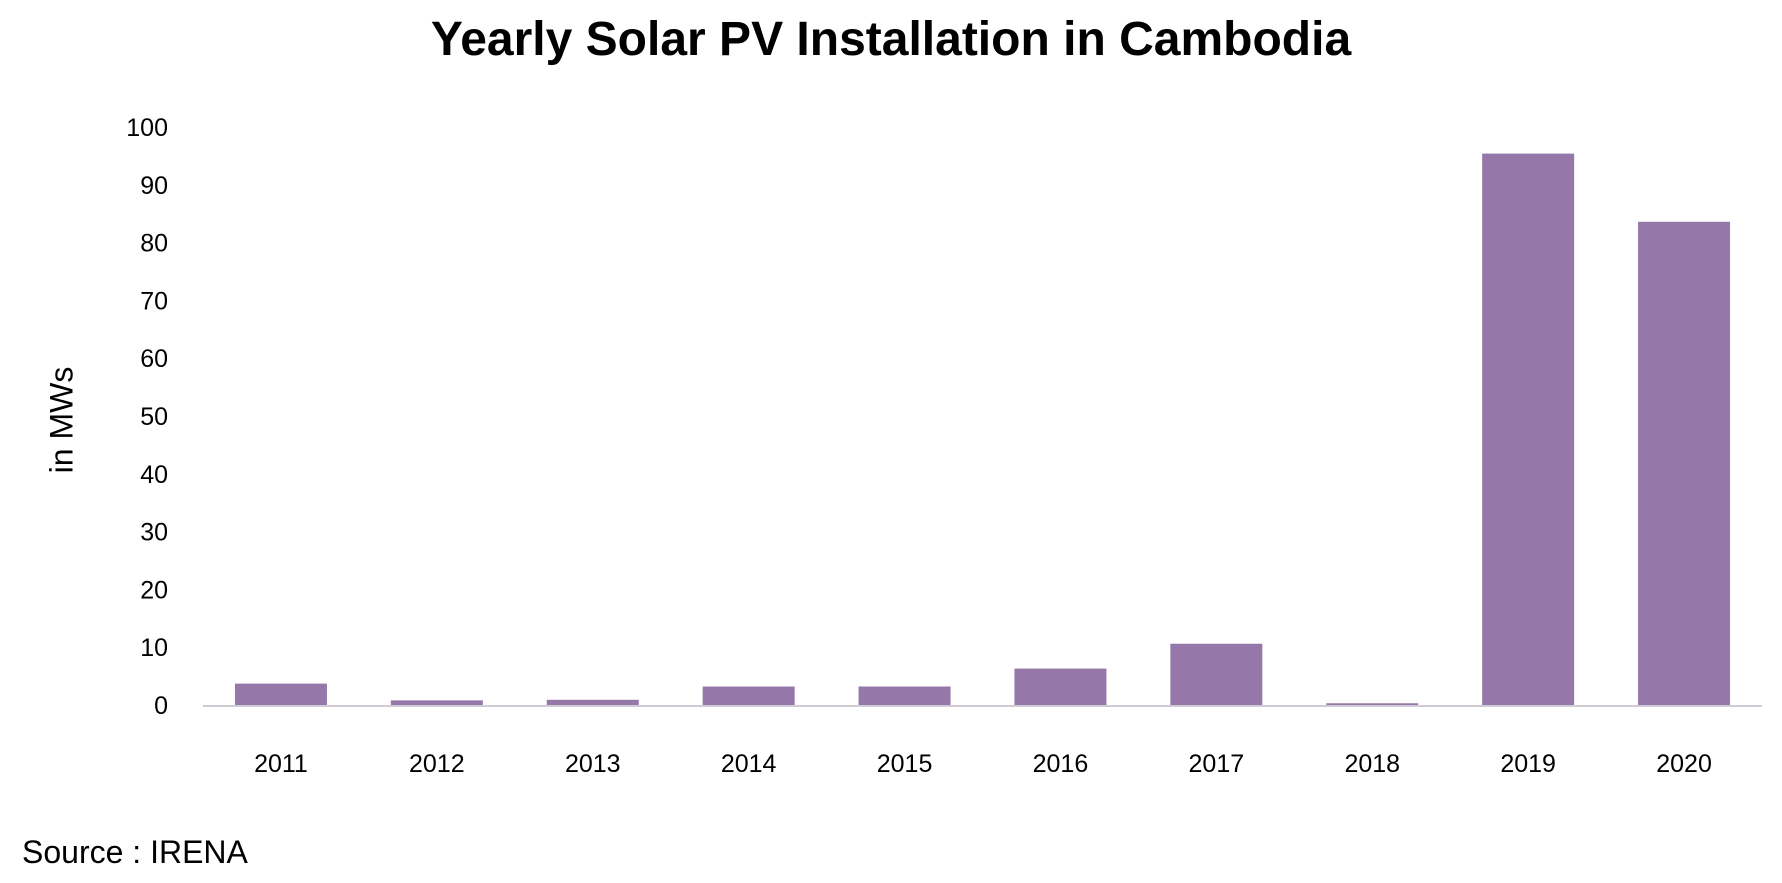  I want to click on chart-title: Yearly Solar PV Installation in Cambodia, so click(891, 39).